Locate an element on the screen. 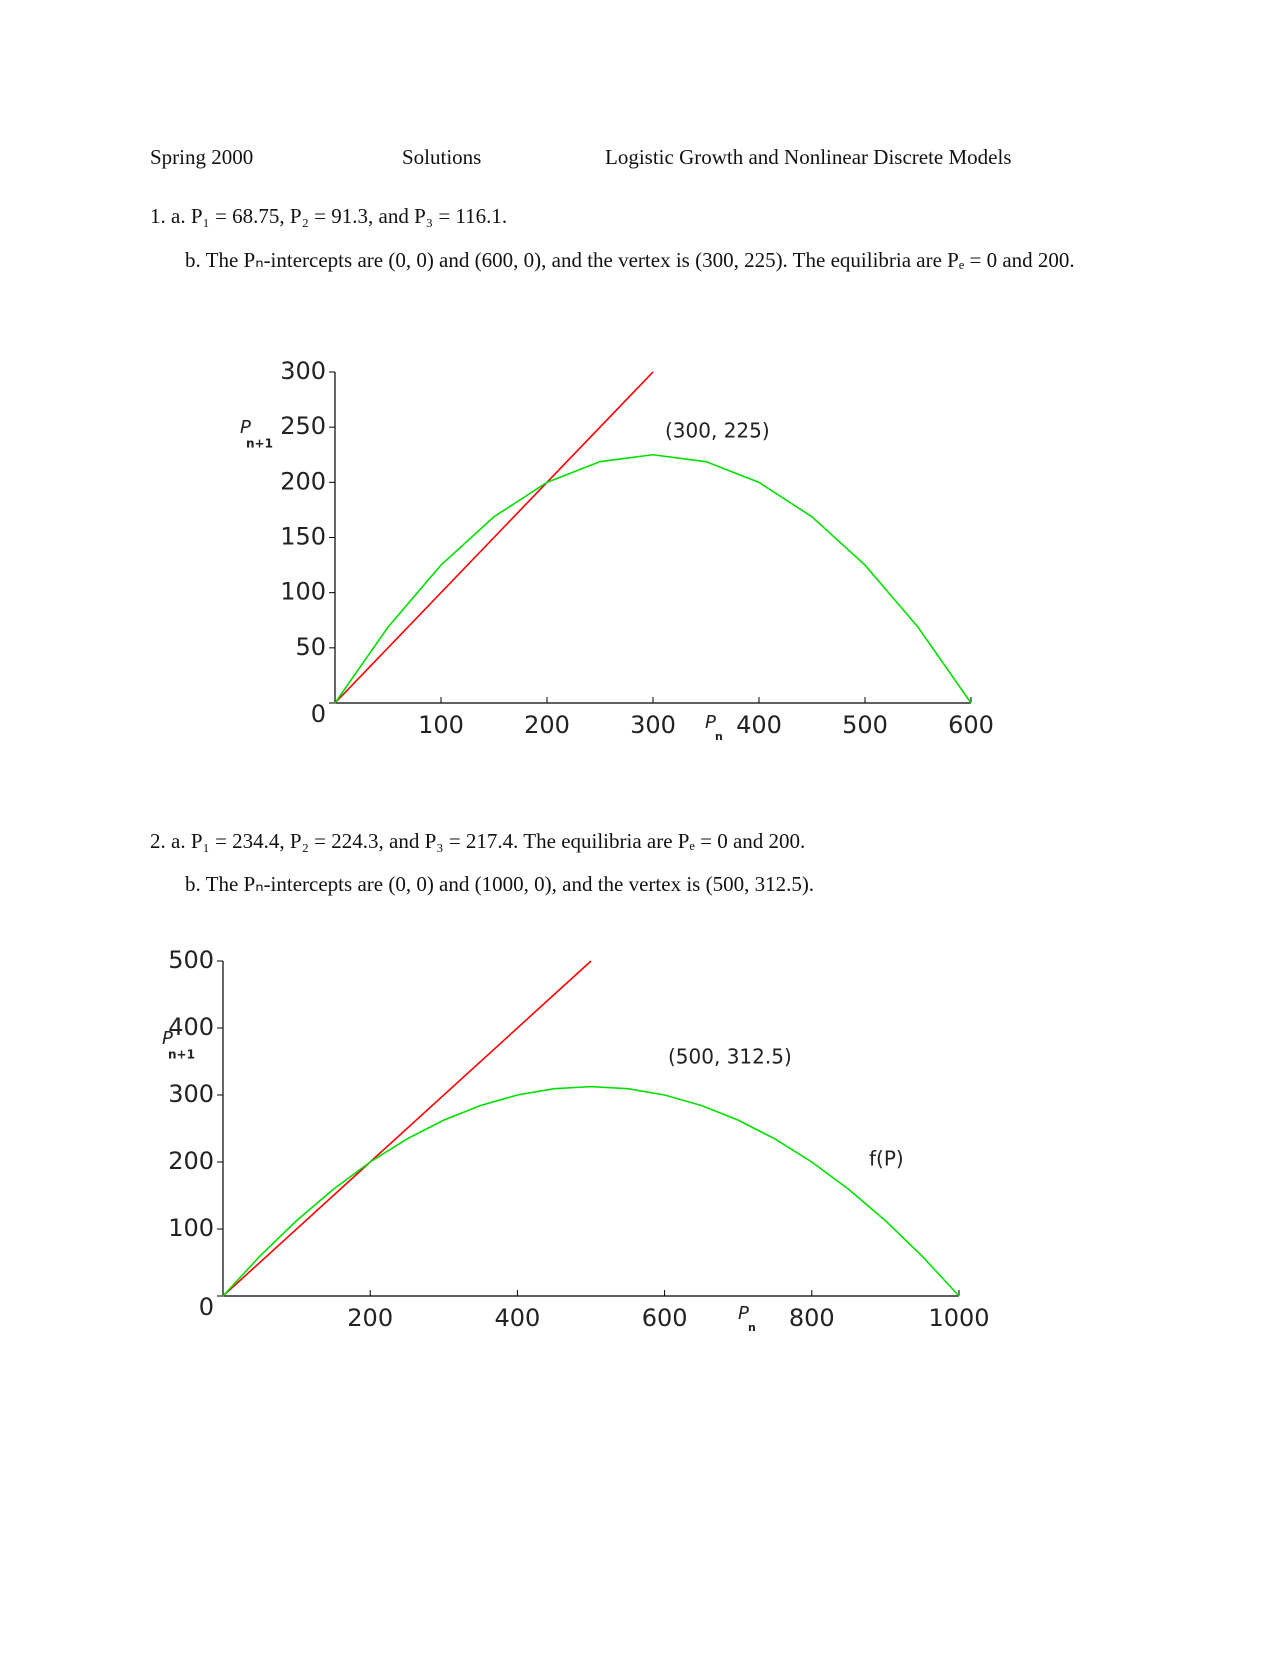 Image resolution: width=1280 pixels, height=1656 pixels. x-tick-label: 100 is located at coordinates (441, 725).